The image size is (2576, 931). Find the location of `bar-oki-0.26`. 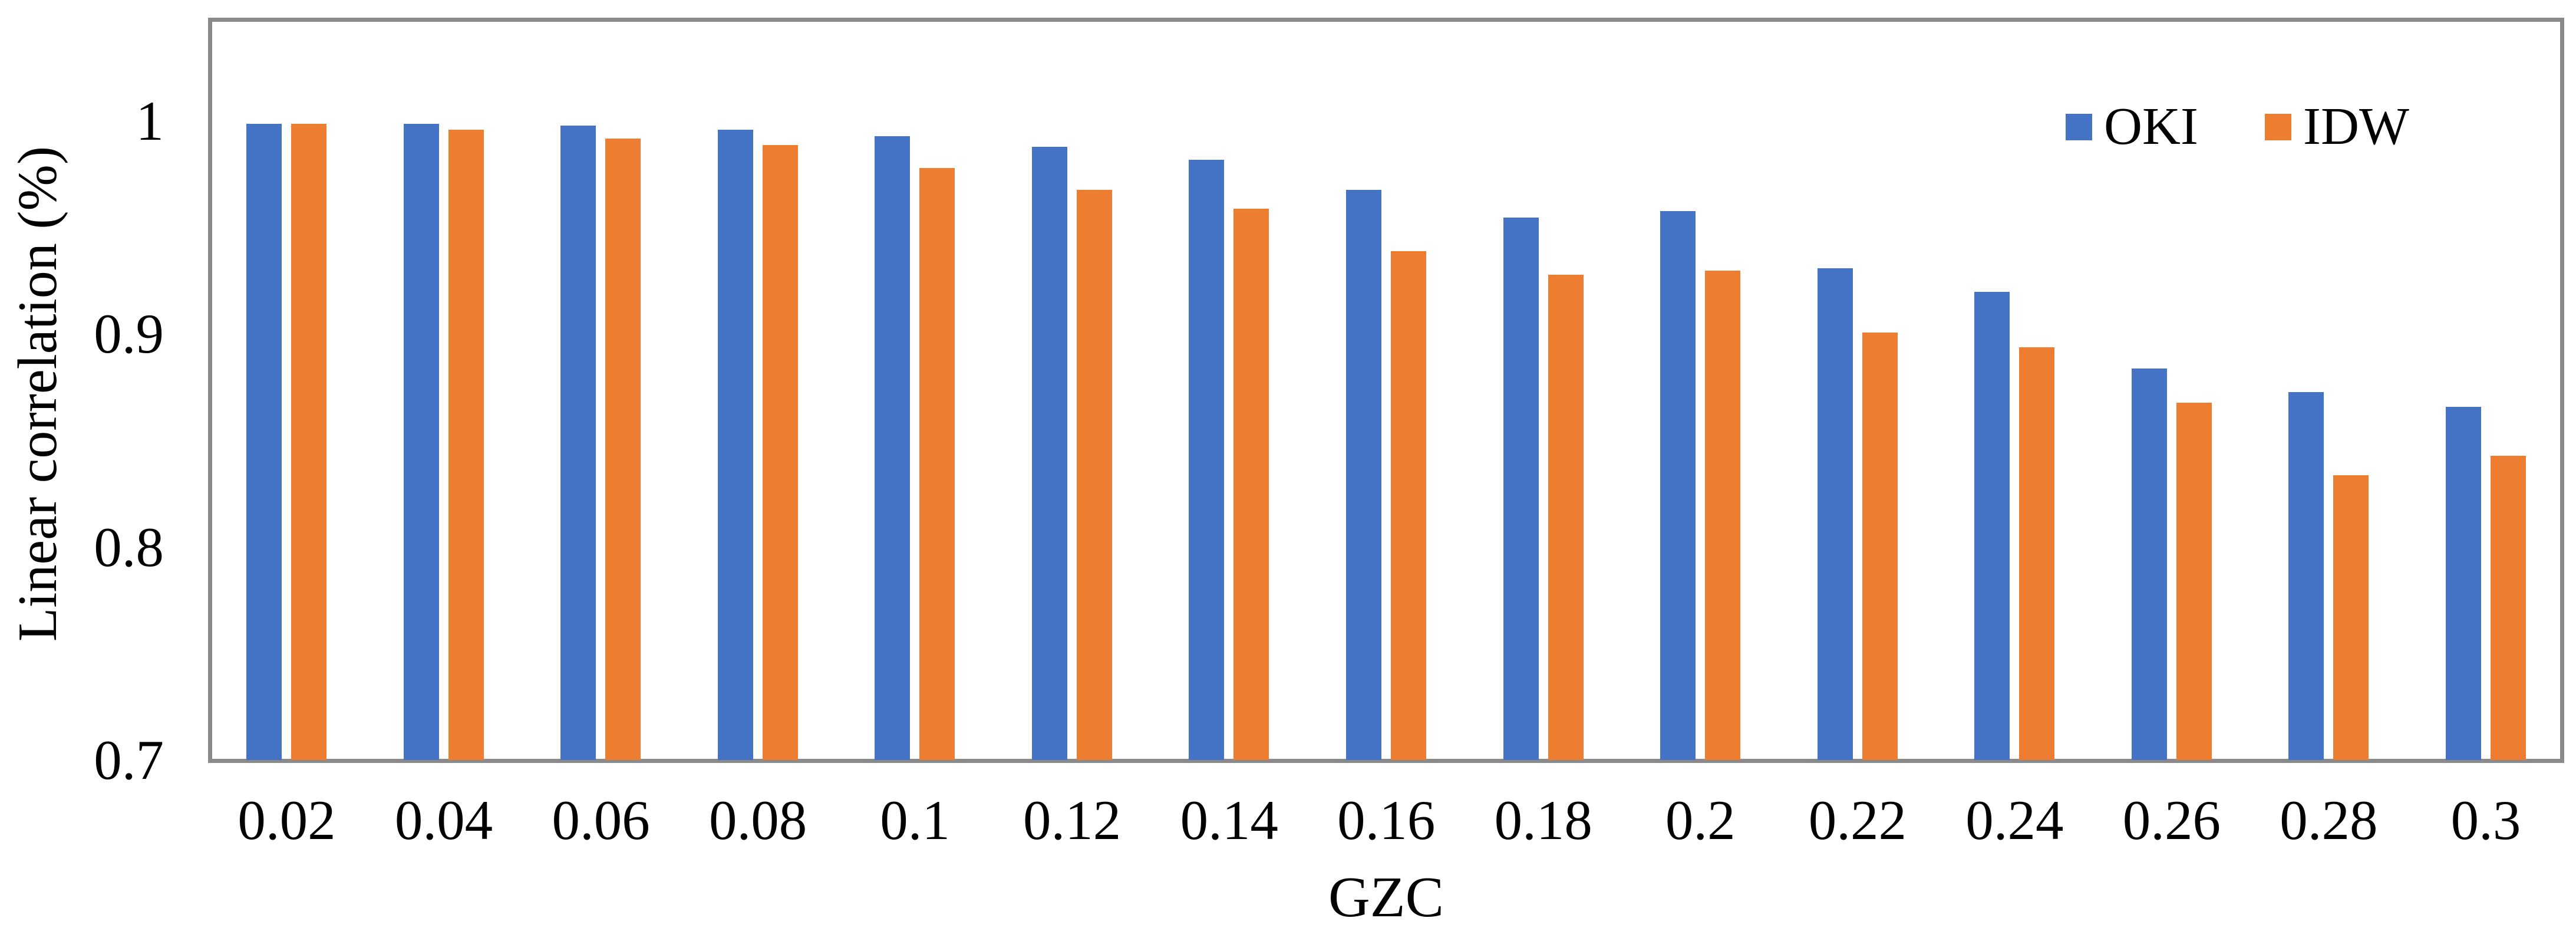

bar-oki-0.26 is located at coordinates (2149, 564).